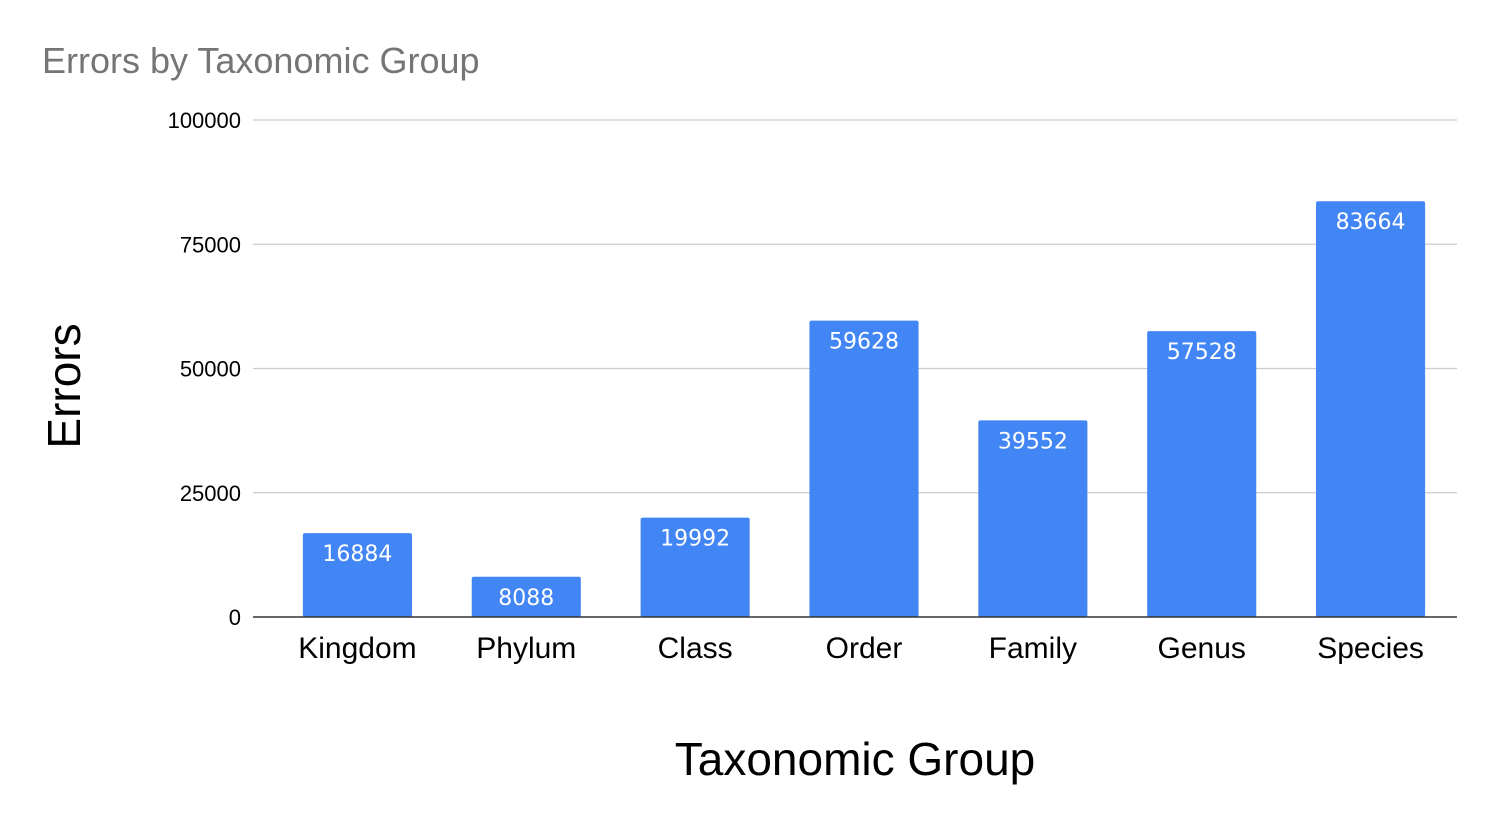  I want to click on y-axis-label: Errors, so click(64, 385).